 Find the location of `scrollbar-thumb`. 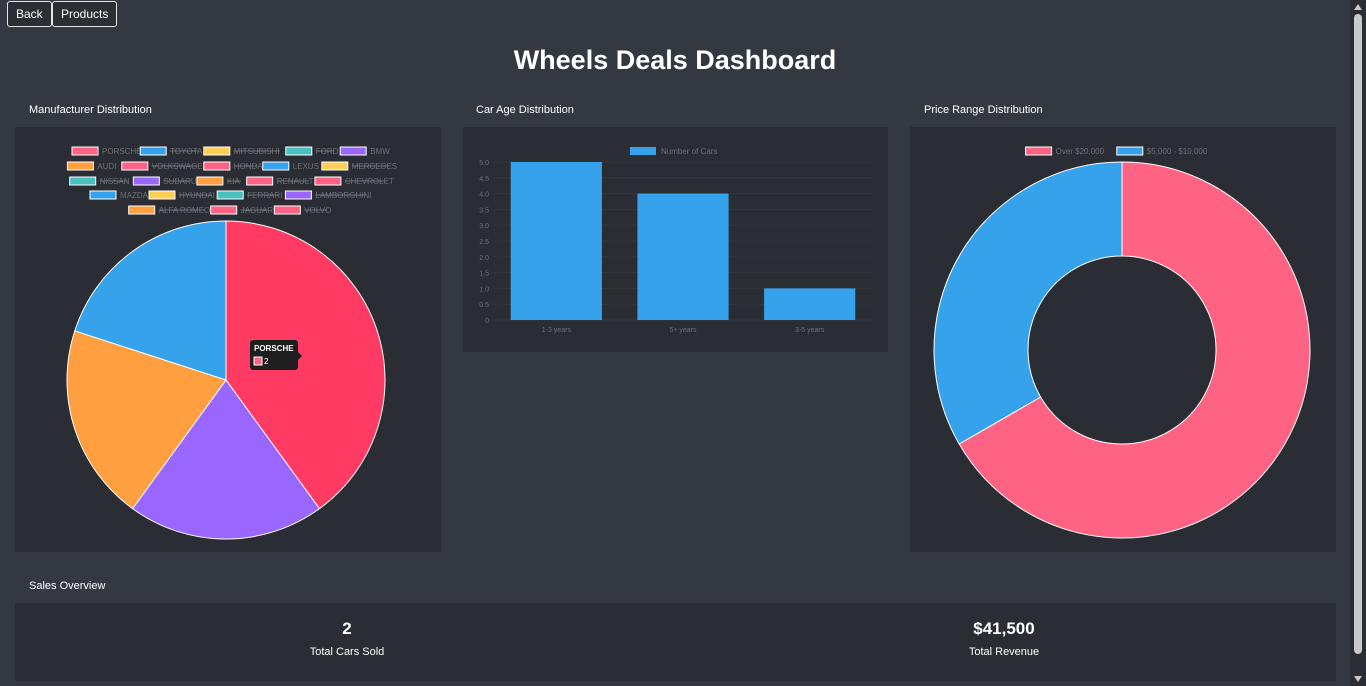

scrollbar-thumb is located at coordinates (1358, 334).